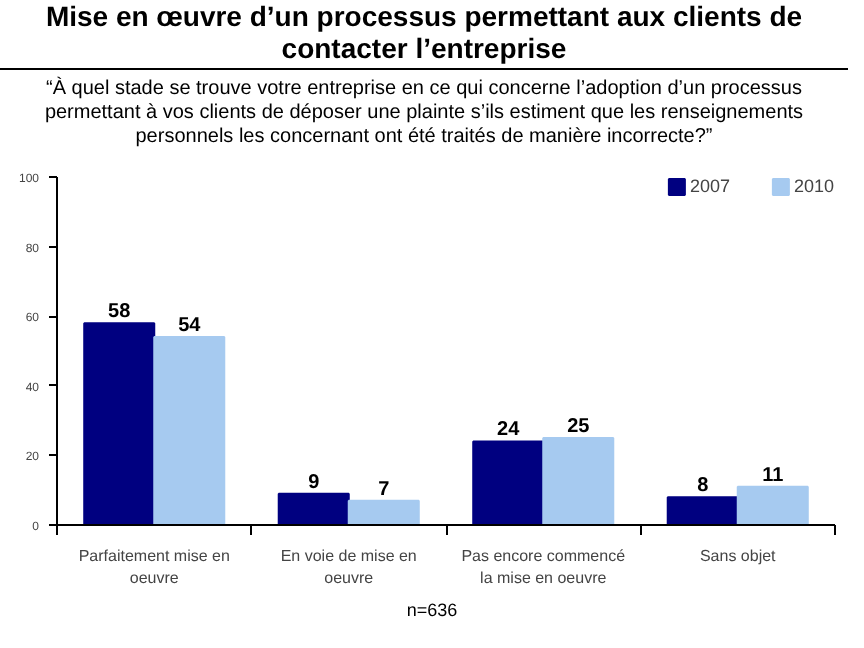  Describe the element at coordinates (544, 567) in the screenshot. I see `x-tick-label: Pas encore commencé la mise en oeuvre` at that location.